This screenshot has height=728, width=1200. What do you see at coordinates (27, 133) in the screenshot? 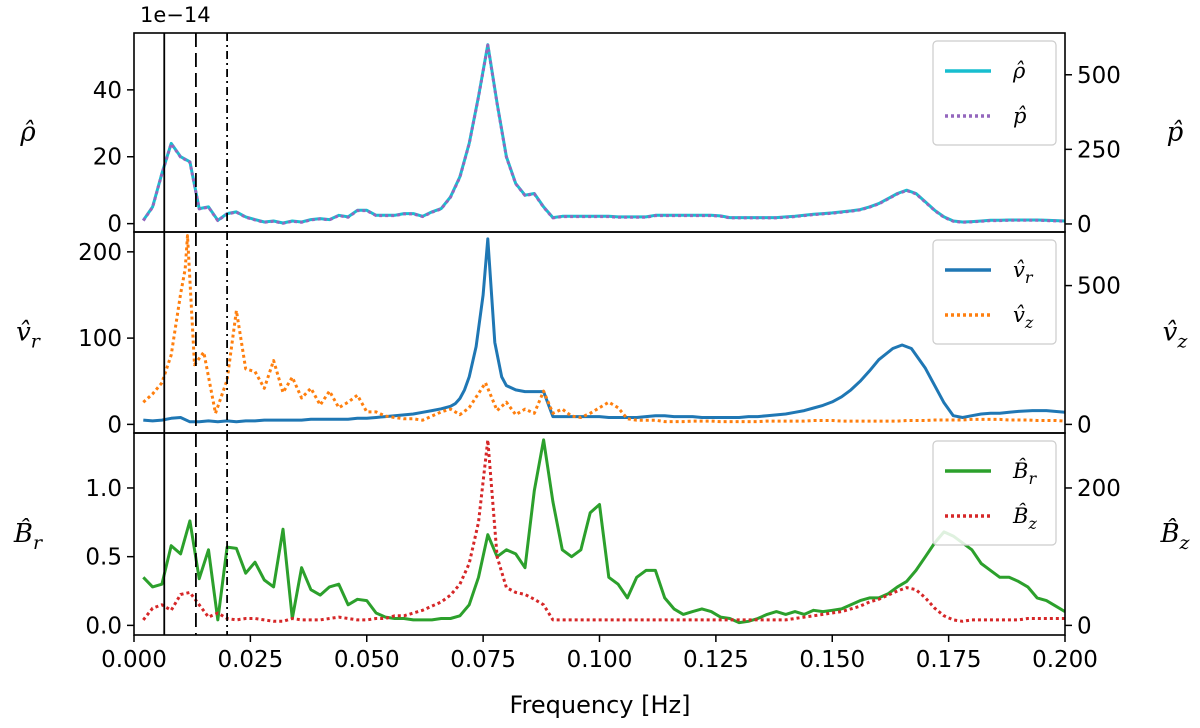
I see `ylabel-left-1: ρ̂` at bounding box center [27, 133].